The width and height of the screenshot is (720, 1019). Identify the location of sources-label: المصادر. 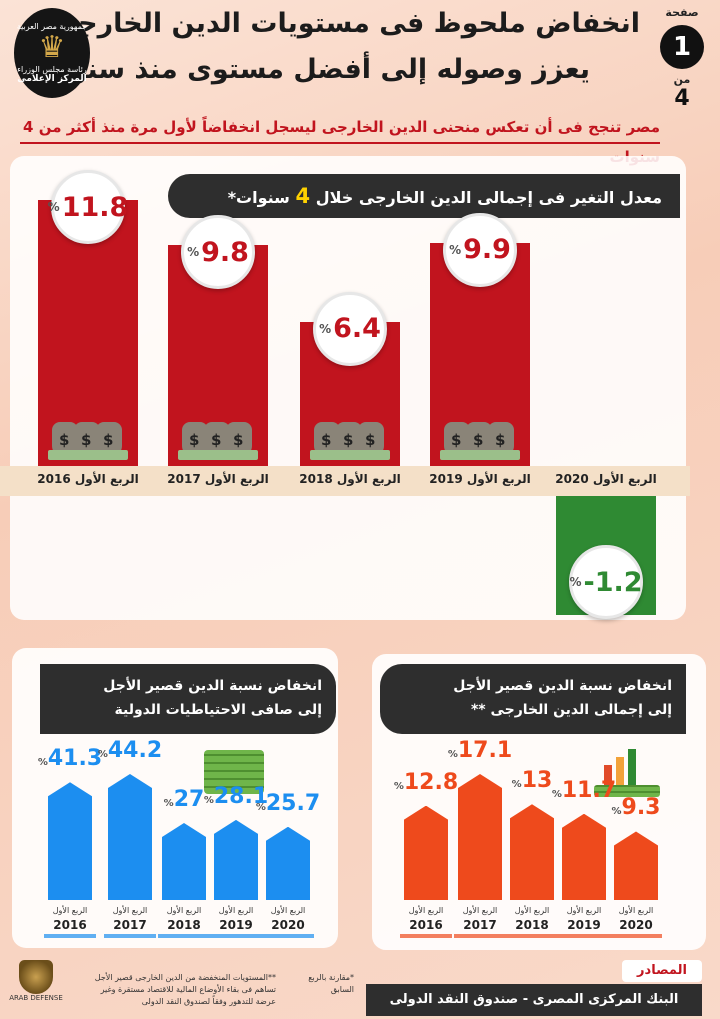
(662, 971).